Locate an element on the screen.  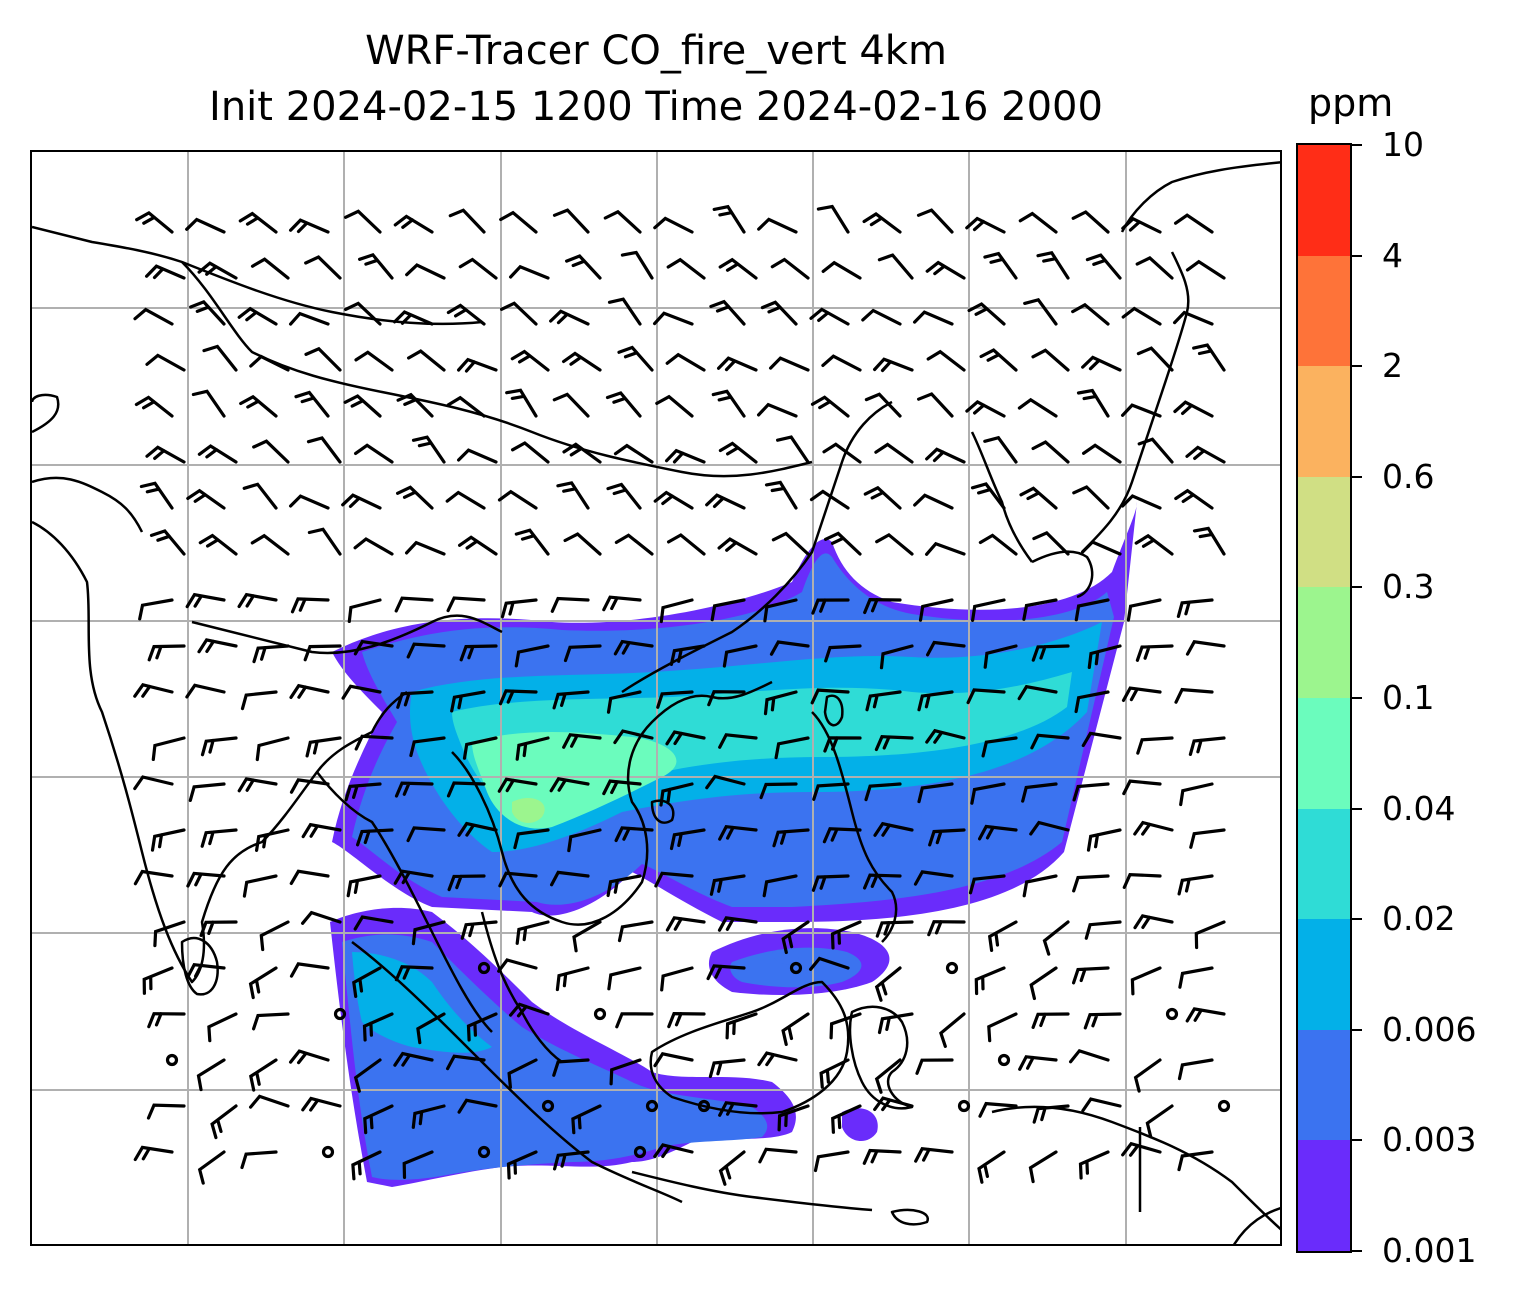
border-mongolia is located at coordinates (497, 369).